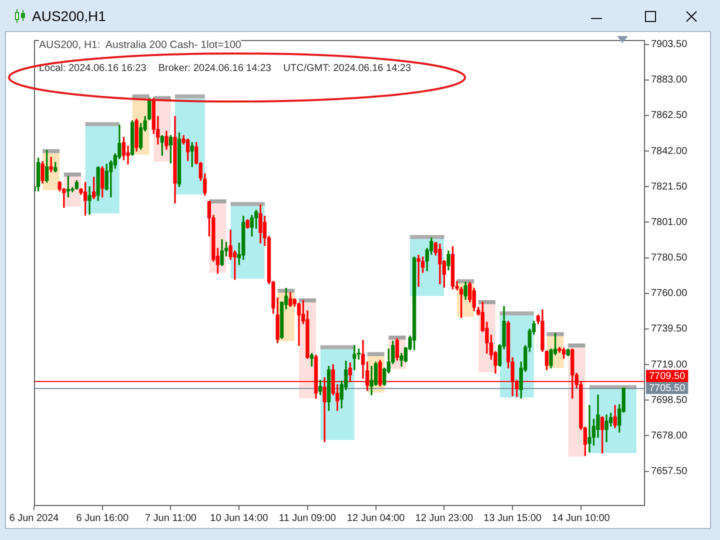 Image resolution: width=720 pixels, height=540 pixels. I want to click on y-tick-label: 7862.50, so click(669, 116).